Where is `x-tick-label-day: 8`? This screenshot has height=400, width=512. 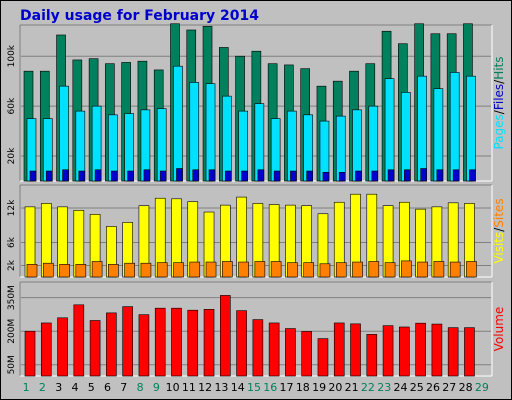
x-tick-label-day: 8 is located at coordinates (140, 387).